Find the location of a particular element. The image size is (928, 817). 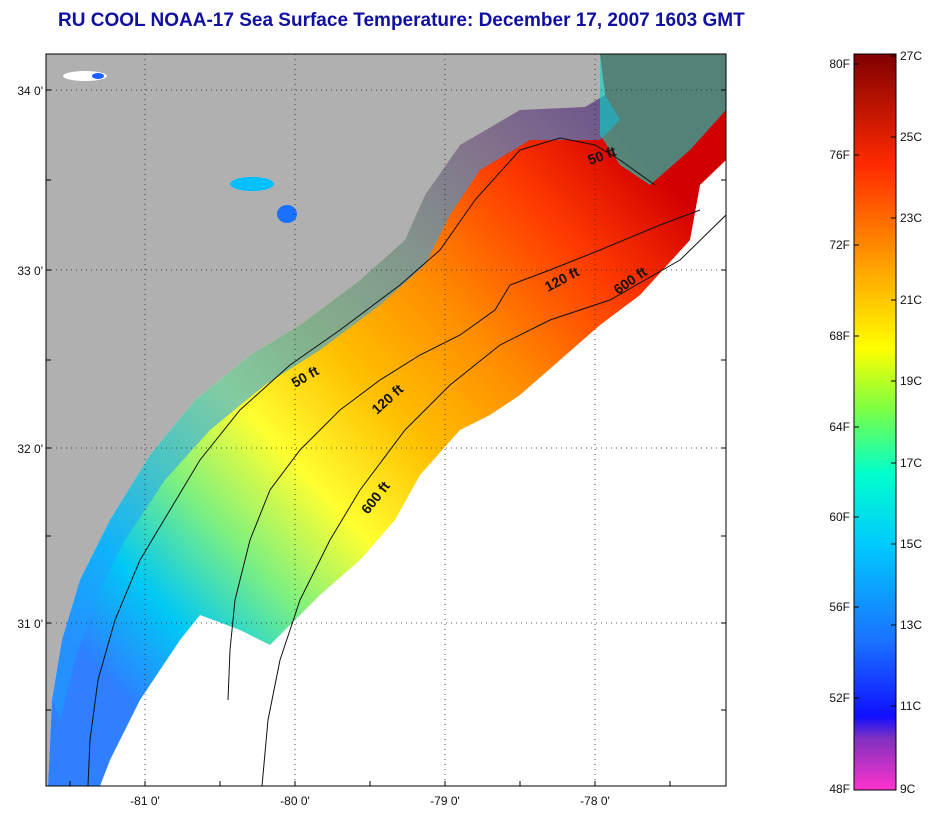

colorbar-c-label: 15C is located at coordinates (911, 544).